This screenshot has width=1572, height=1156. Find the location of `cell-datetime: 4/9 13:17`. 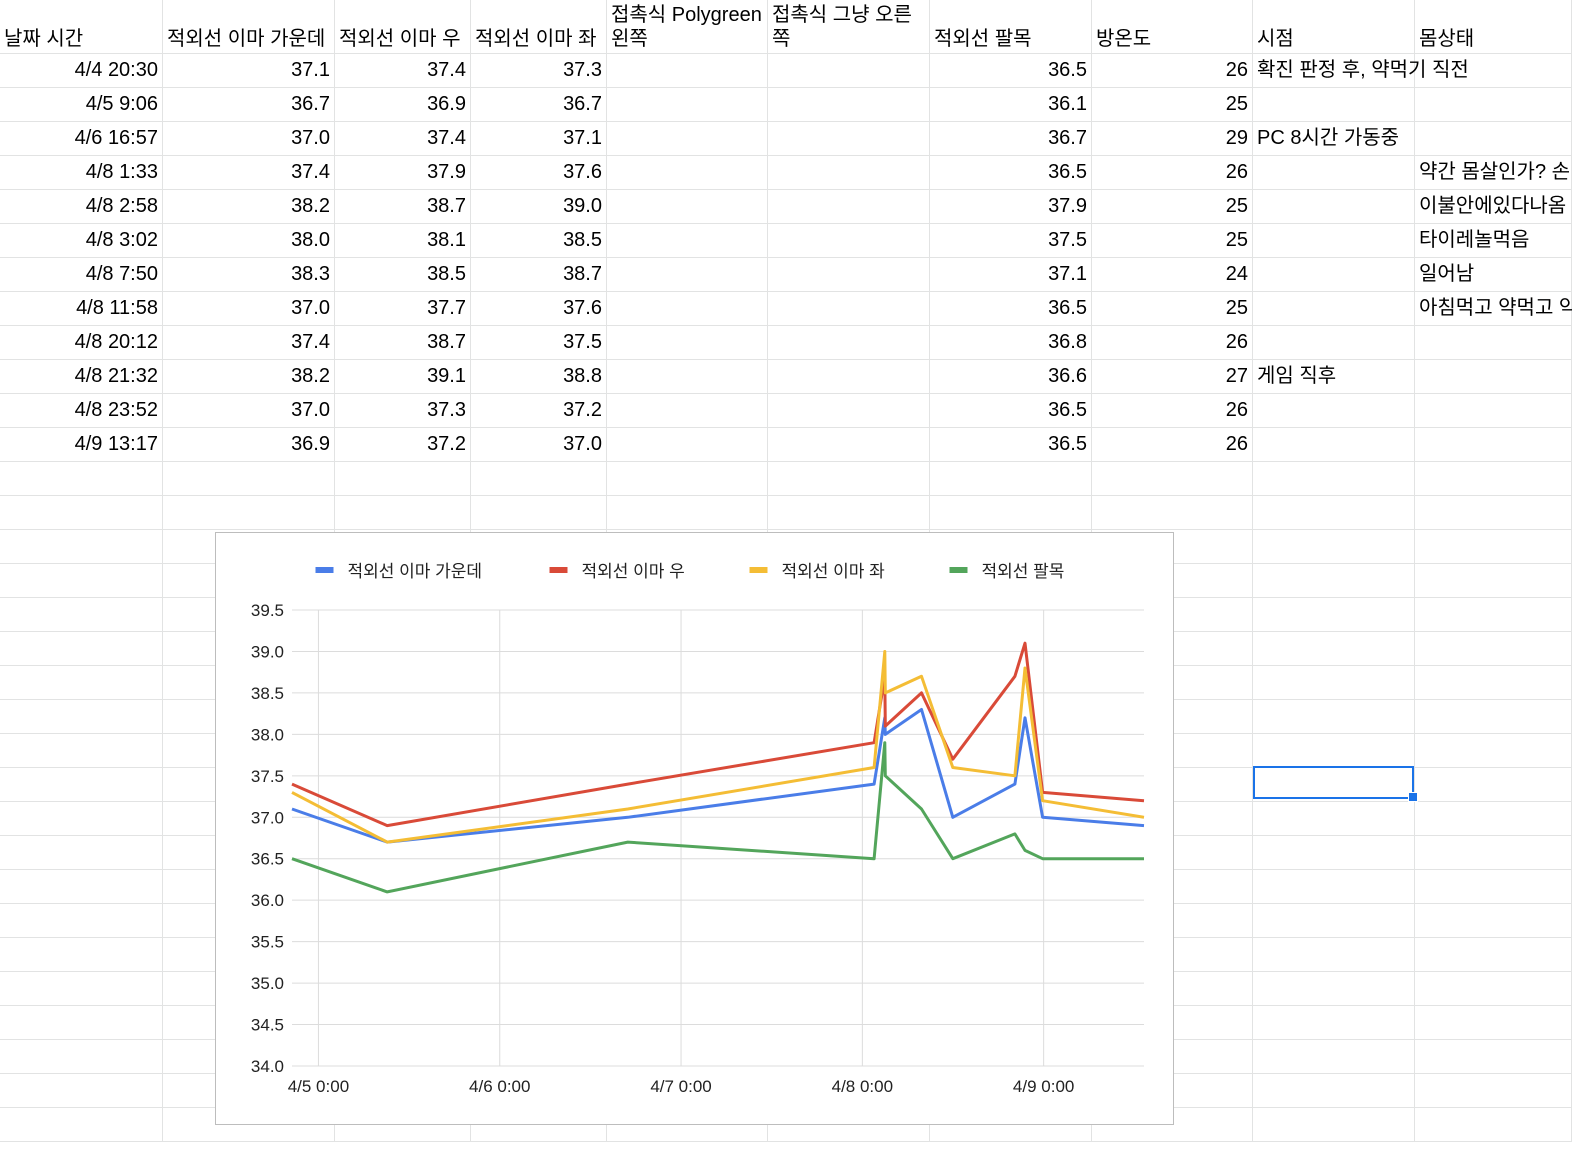

cell-datetime: 4/9 13:17 is located at coordinates (81, 445).